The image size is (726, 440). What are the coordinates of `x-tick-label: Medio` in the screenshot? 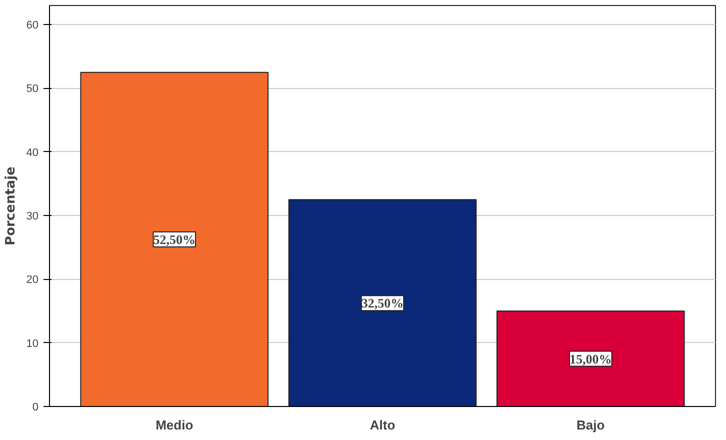 It's located at (175, 425).